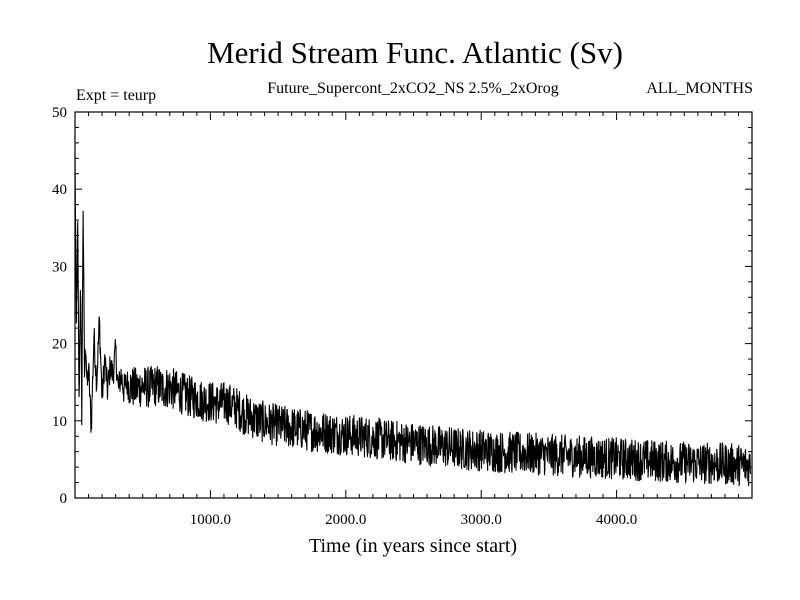  Describe the element at coordinates (59, 113) in the screenshot. I see `y-tick-label: 50` at that location.